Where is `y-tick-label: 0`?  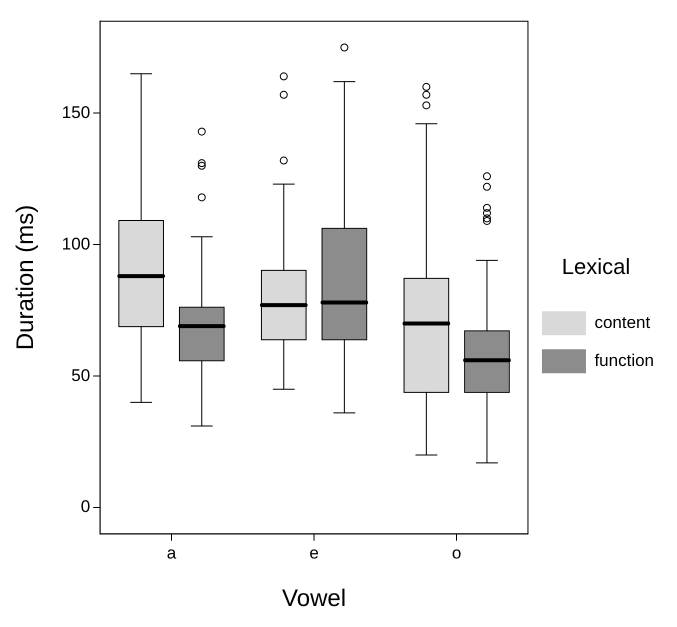
y-tick-label: 0 is located at coordinates (85, 506).